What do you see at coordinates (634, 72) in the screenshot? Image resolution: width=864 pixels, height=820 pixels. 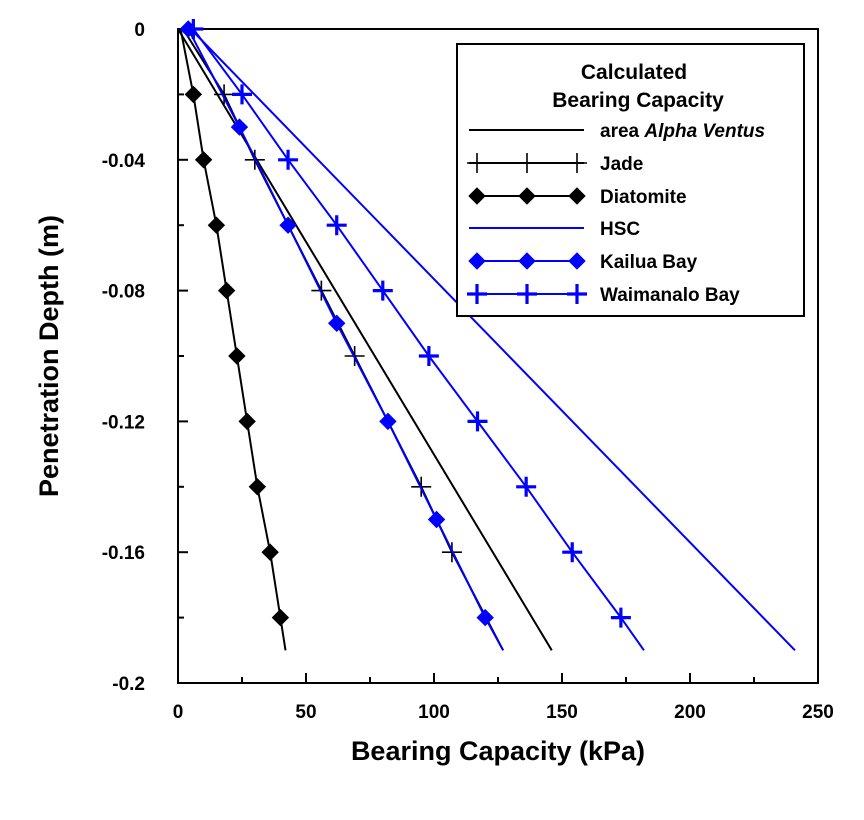 I see `legend-title-line1: Calculated` at bounding box center [634, 72].